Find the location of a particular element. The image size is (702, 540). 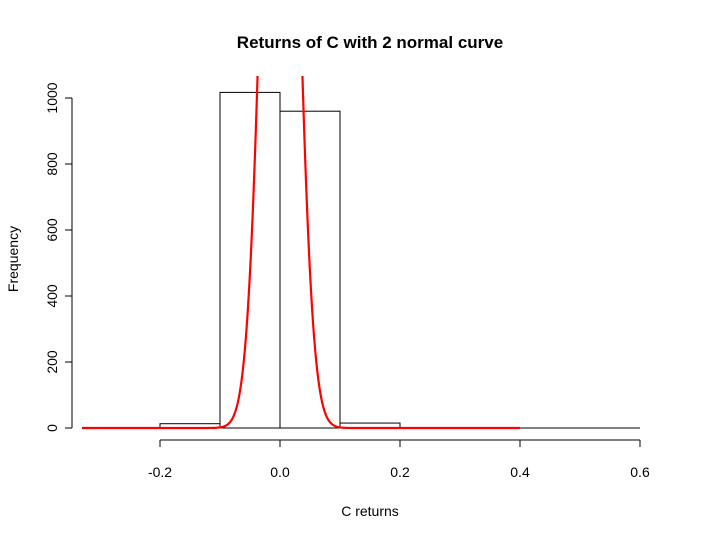

y-tick-label: 400 is located at coordinates (52, 296).